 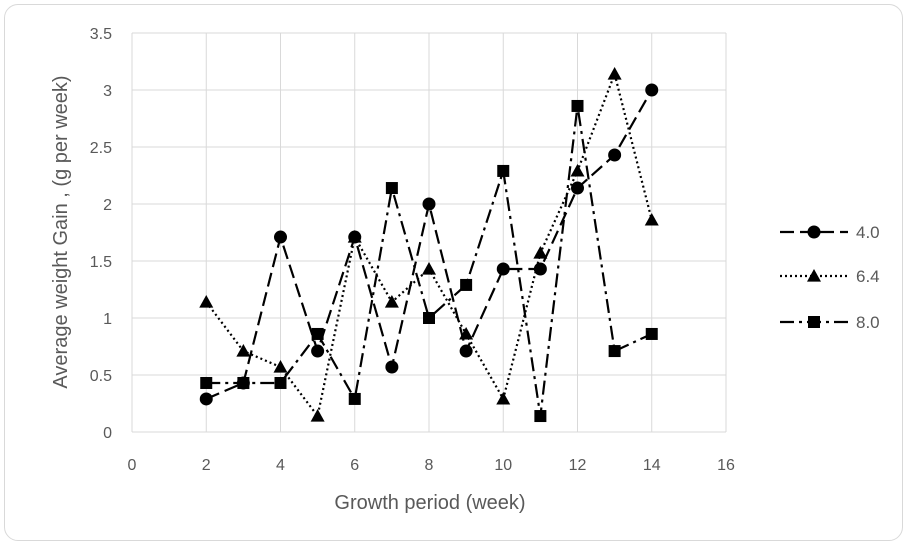 I want to click on legend-item-8.0: 8.0, so click(x=830, y=322).